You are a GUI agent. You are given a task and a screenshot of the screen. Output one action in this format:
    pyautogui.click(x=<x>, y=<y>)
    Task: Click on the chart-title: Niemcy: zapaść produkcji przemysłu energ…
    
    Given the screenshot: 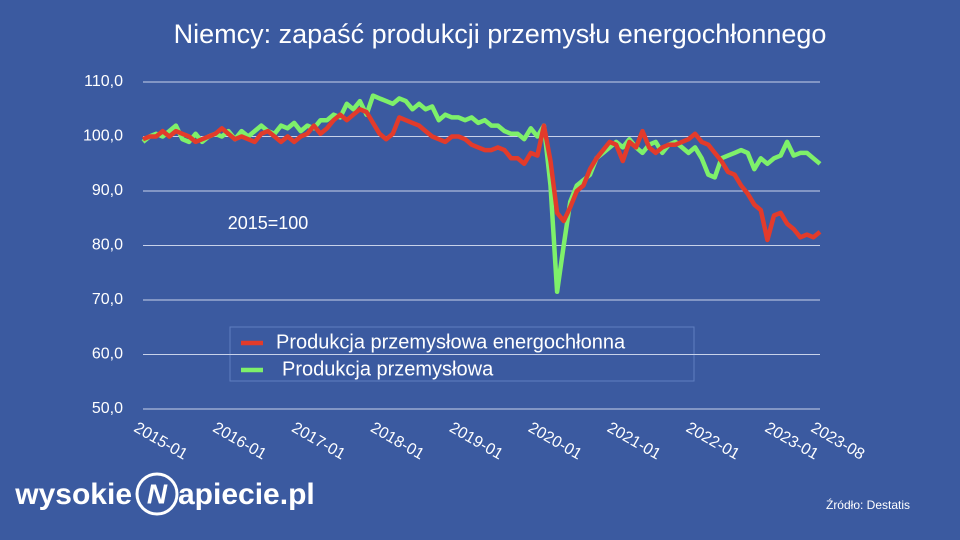 What is the action you would take?
    pyautogui.click(x=500, y=34)
    